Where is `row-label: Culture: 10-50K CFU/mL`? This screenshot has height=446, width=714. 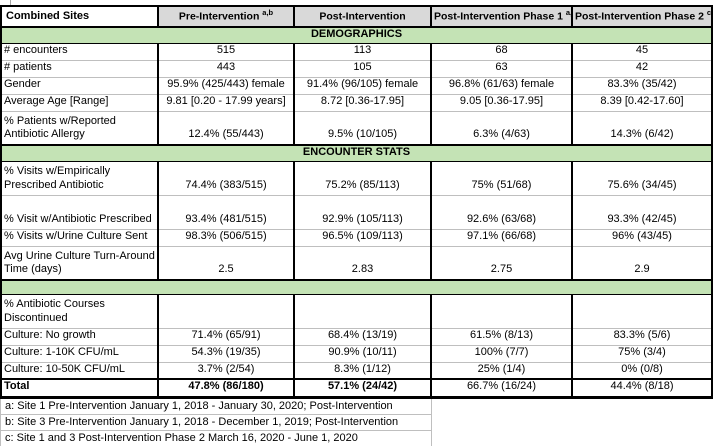
row-label: Culture: 10-50K CFU/mL is located at coordinates (79, 370).